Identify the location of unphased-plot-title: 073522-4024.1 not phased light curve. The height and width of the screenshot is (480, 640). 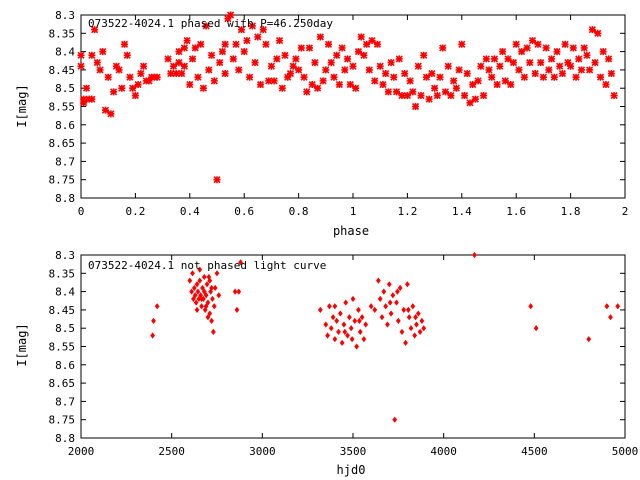
(207, 265).